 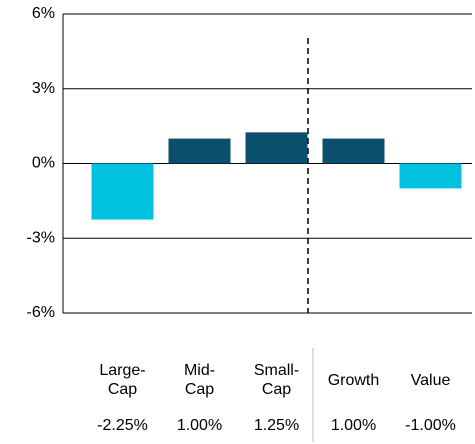 I want to click on y-tick-label: 6%, so click(x=43, y=13).